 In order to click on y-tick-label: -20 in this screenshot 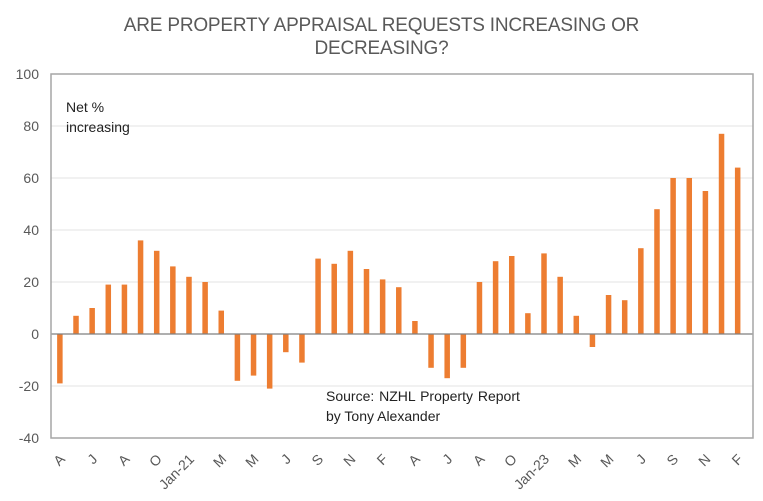, I will do `click(29, 386)`.